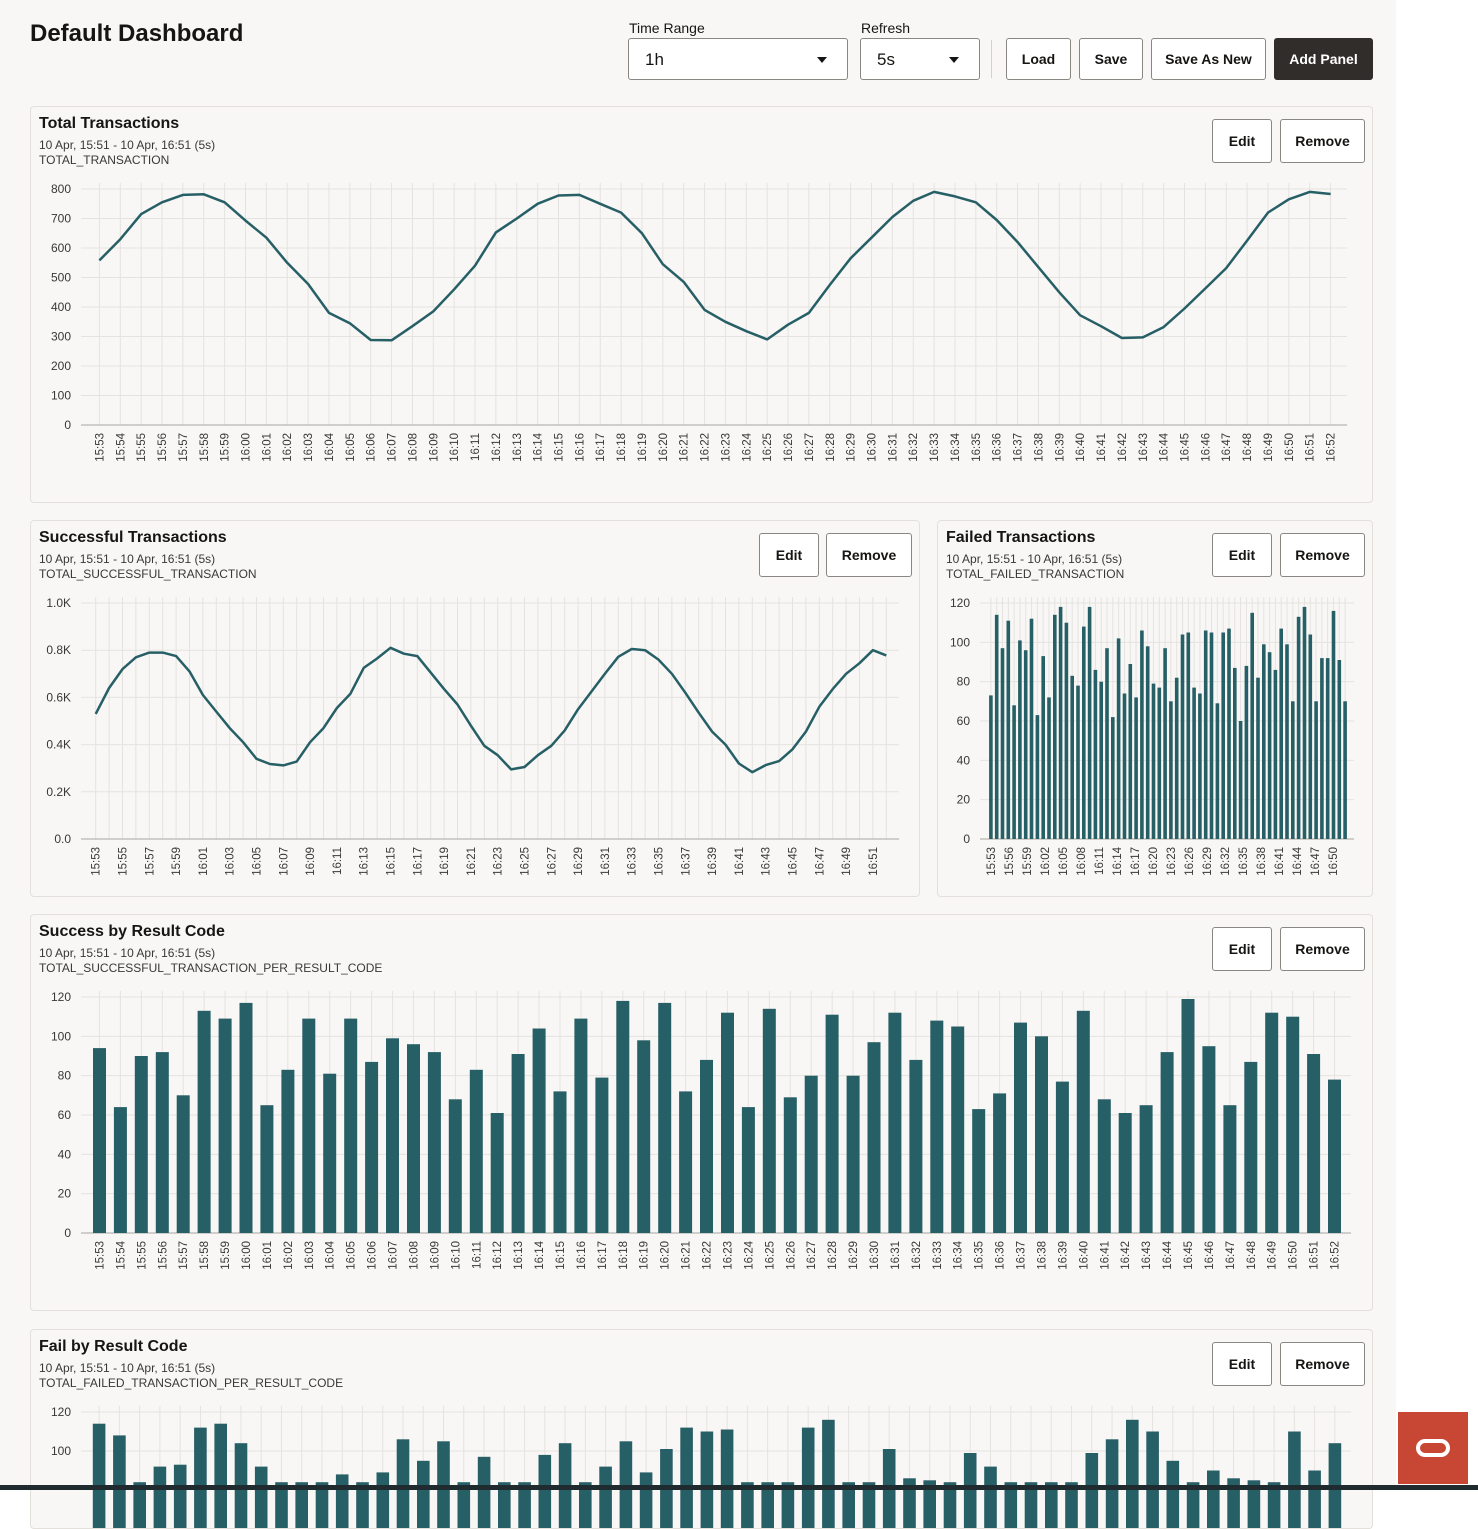 This screenshot has width=1478, height=1529. What do you see at coordinates (58, 650) in the screenshot?
I see `y-tick-label: 0.8K` at bounding box center [58, 650].